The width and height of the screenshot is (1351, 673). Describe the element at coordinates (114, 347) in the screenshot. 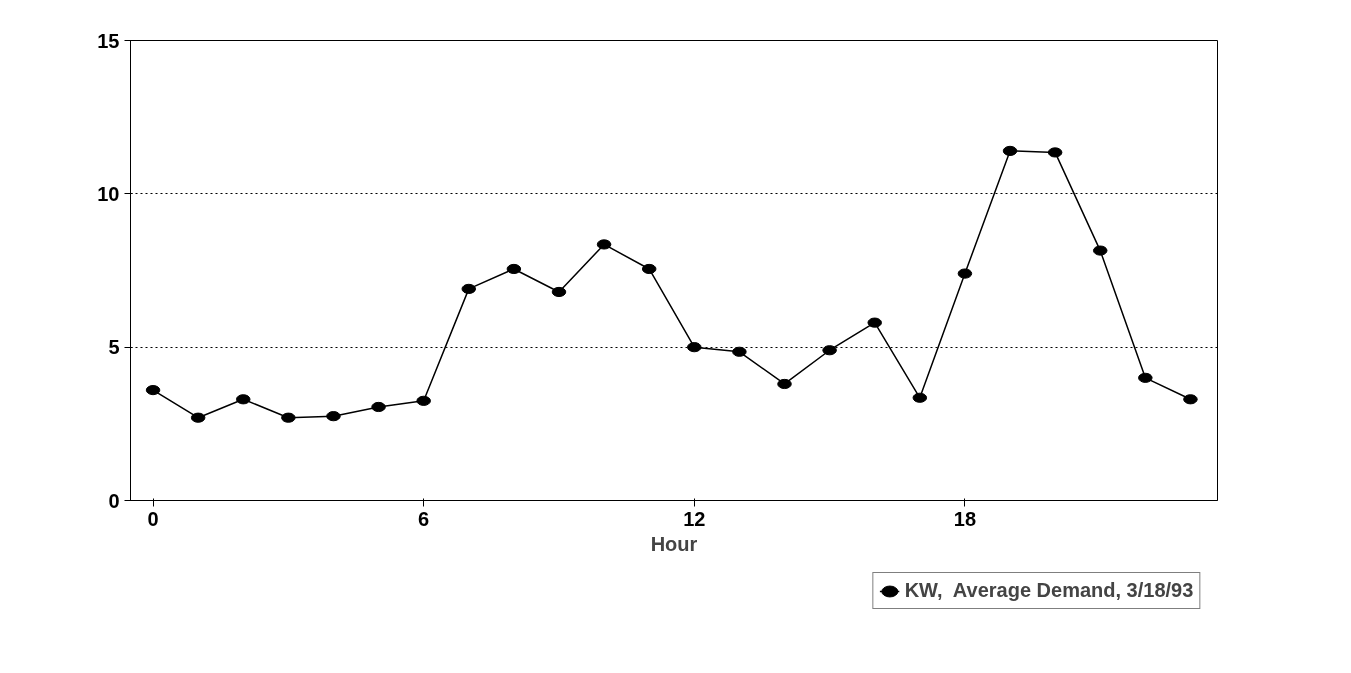

I see `y-tick-label: 5` at that location.